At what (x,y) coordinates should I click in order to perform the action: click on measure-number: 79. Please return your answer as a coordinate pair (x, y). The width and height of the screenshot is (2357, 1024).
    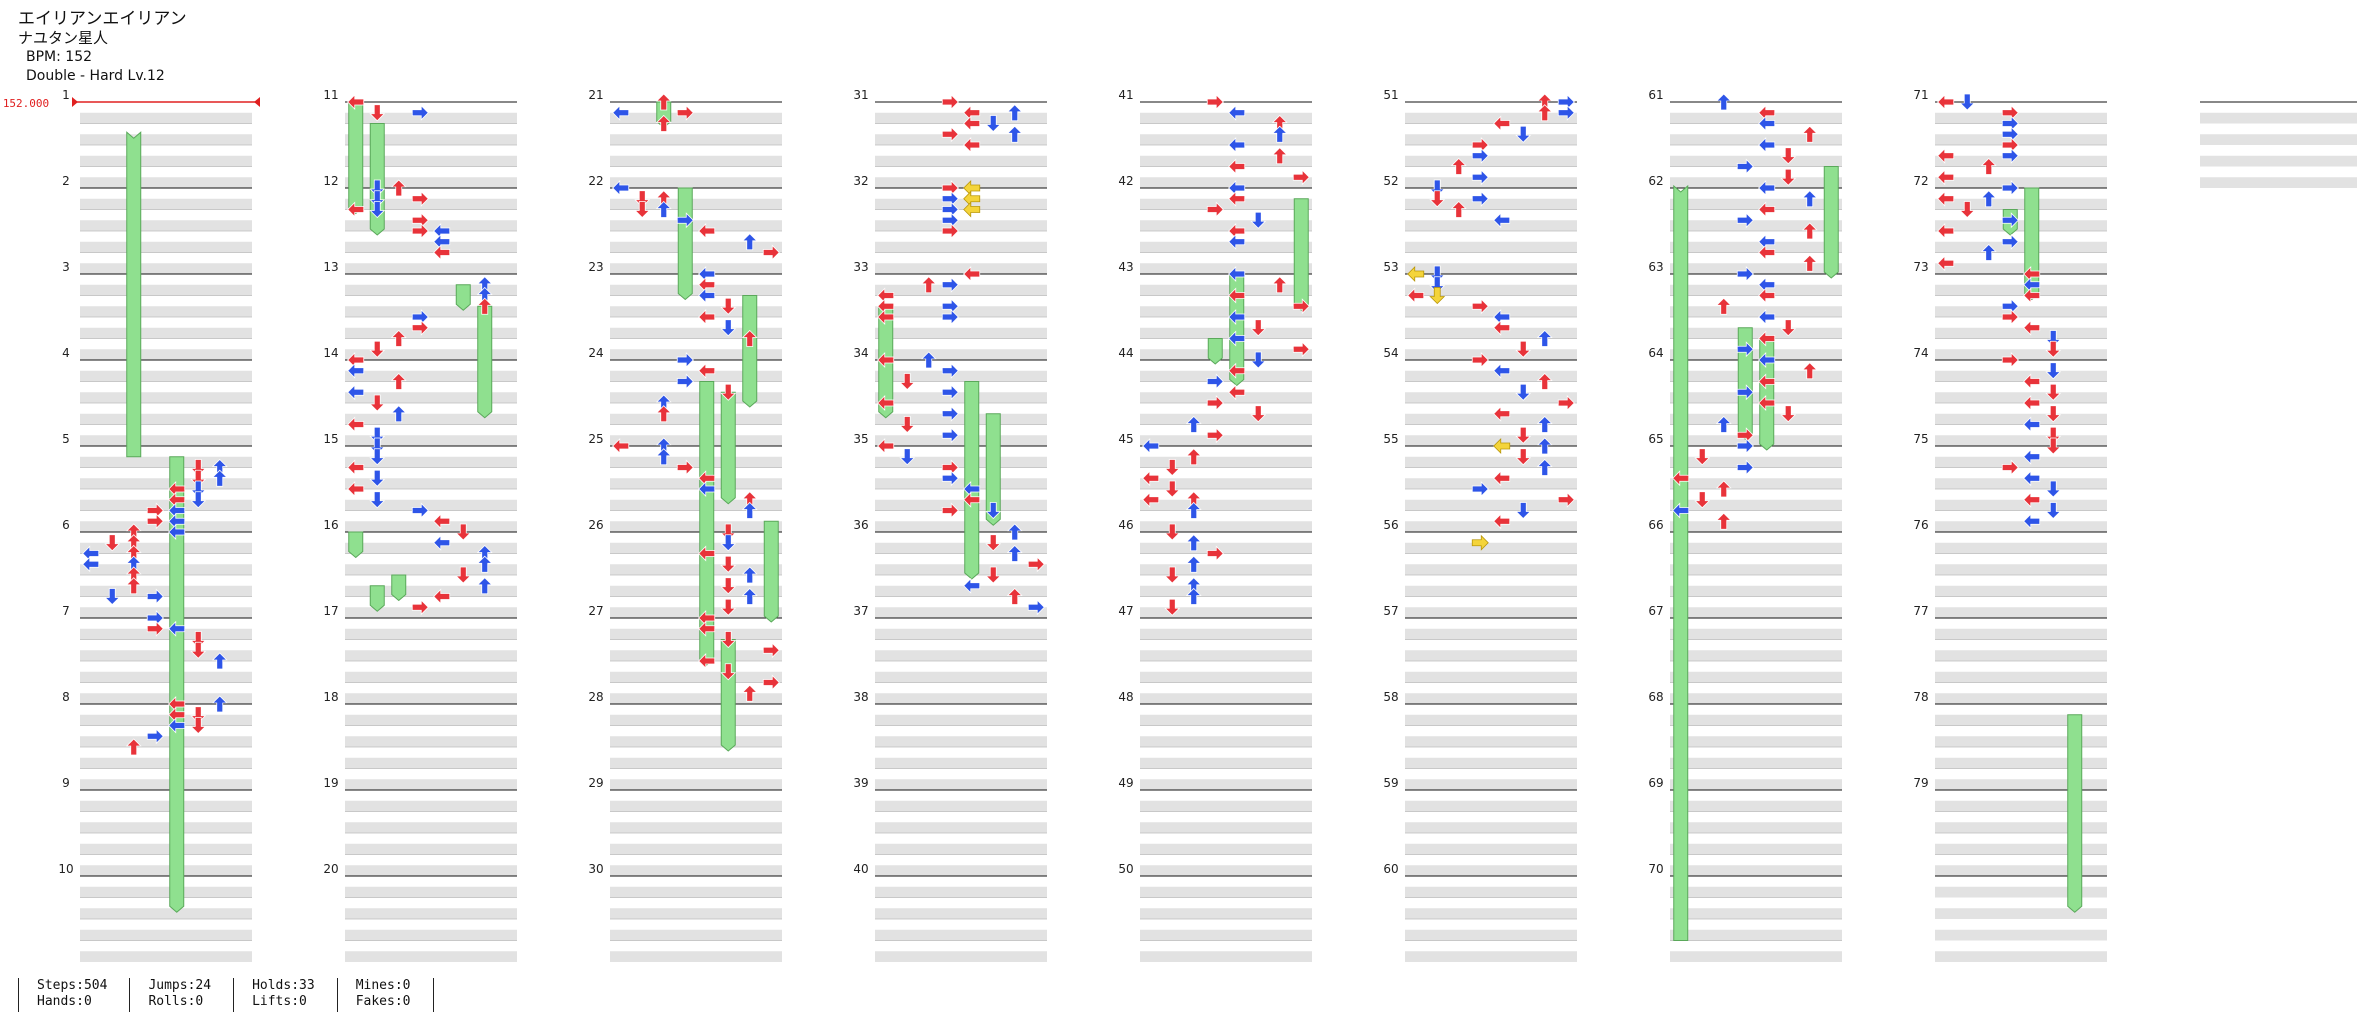
    Looking at the image, I should click on (1920, 783).